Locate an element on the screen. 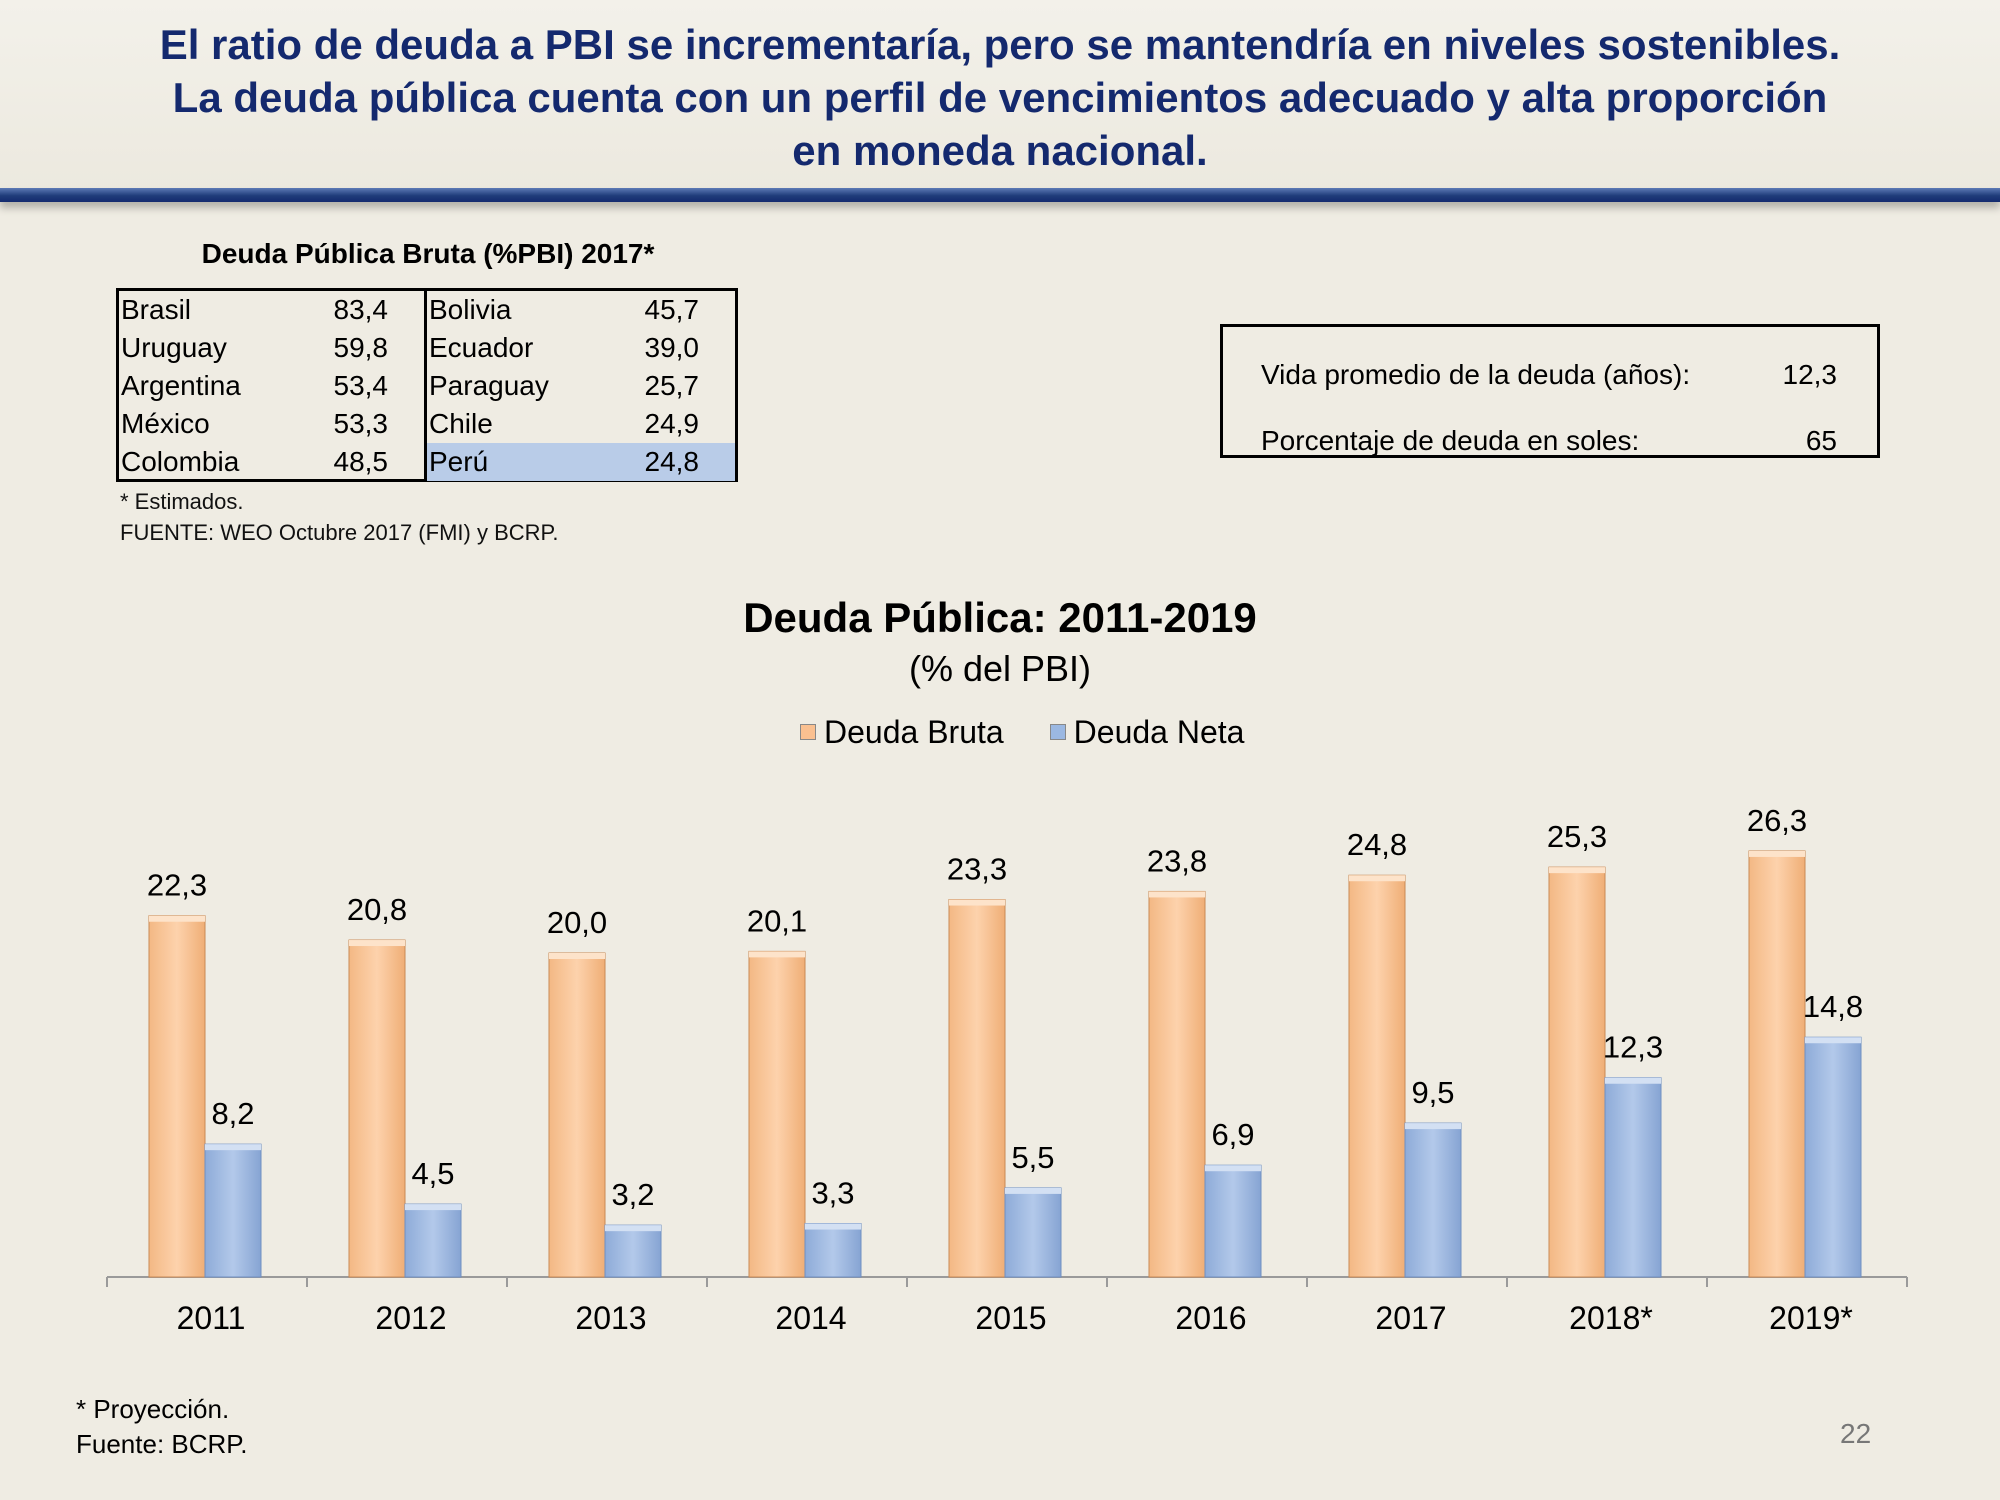  legend-label-bruta: Deuda Bruta is located at coordinates (914, 731).